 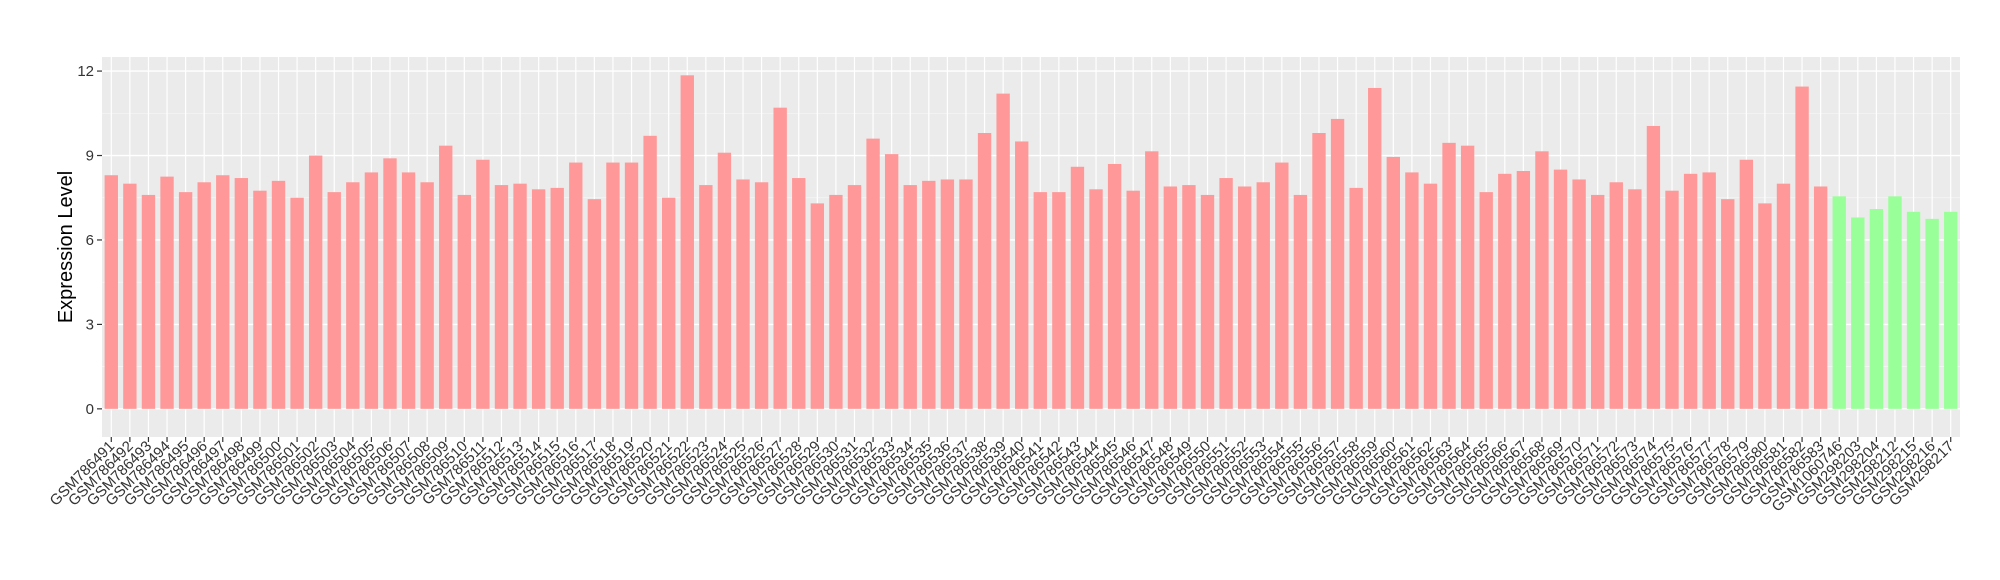 What do you see at coordinates (90, 324) in the screenshot?
I see `y-tick-label: 3` at bounding box center [90, 324].